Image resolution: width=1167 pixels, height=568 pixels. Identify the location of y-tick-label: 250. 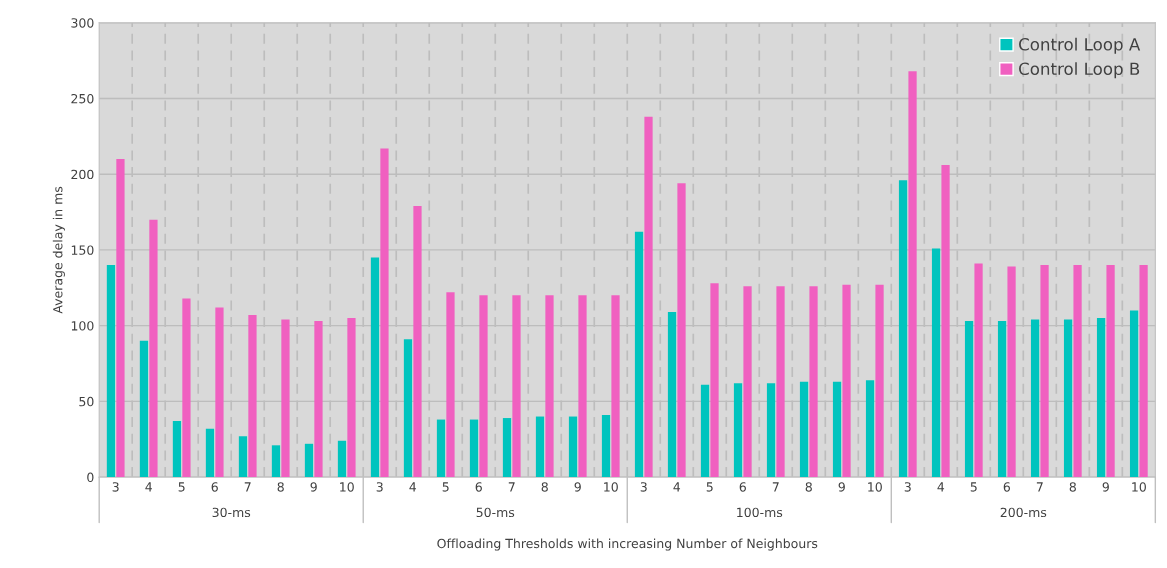
(82, 98).